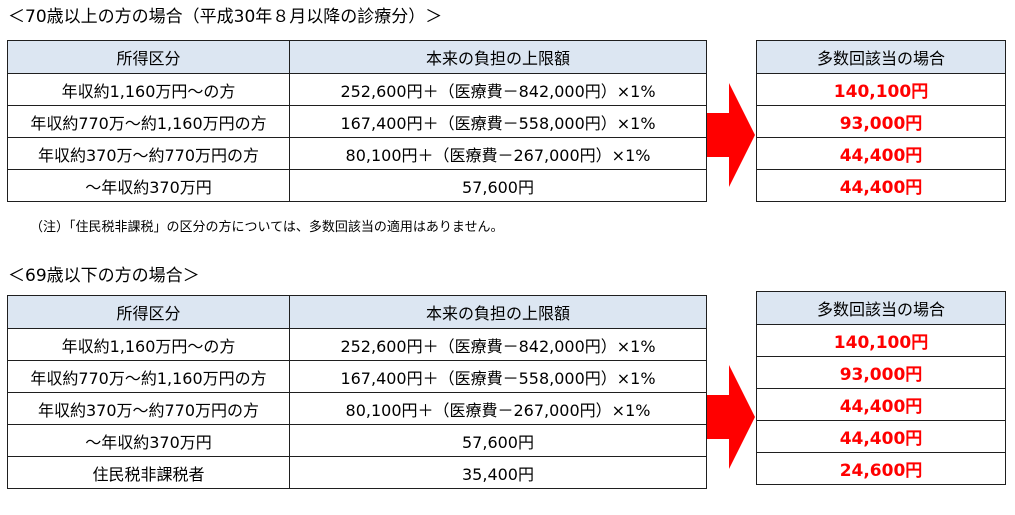  I want to click on income-bracket-cell: 住民税非課税者, so click(148, 472).